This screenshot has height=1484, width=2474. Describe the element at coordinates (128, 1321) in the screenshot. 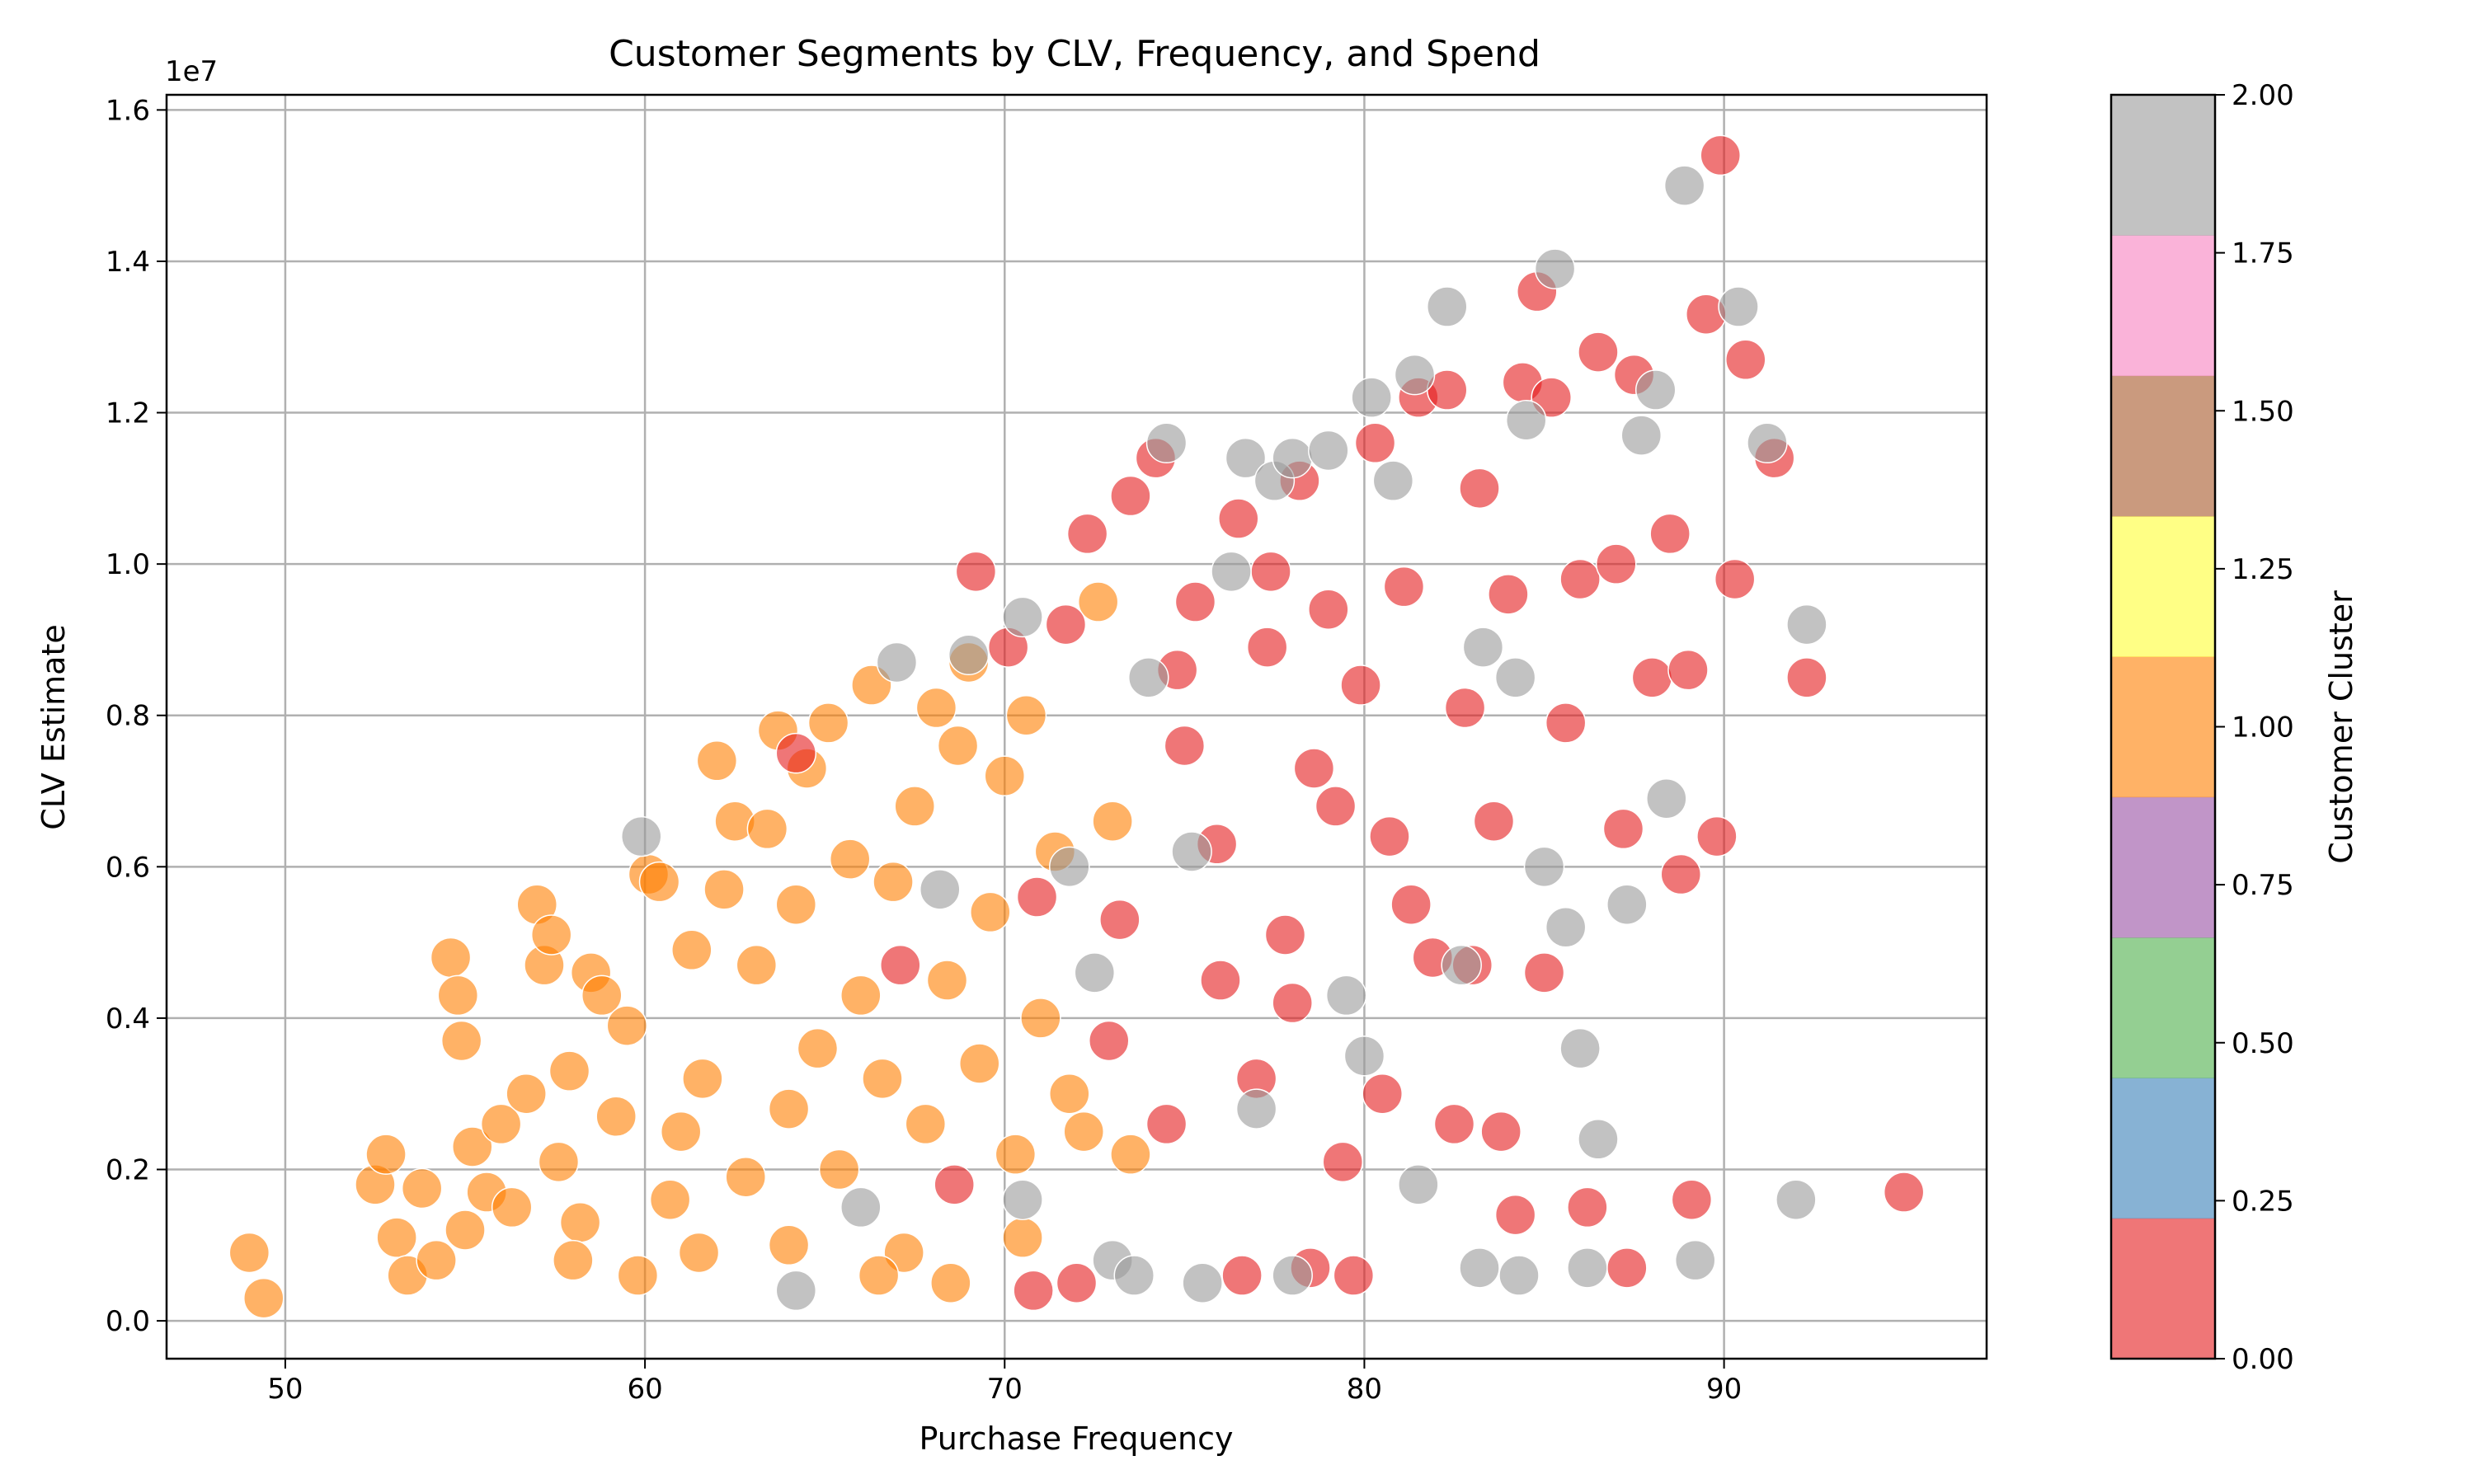

I see `y-tick-label: 0.0` at that location.